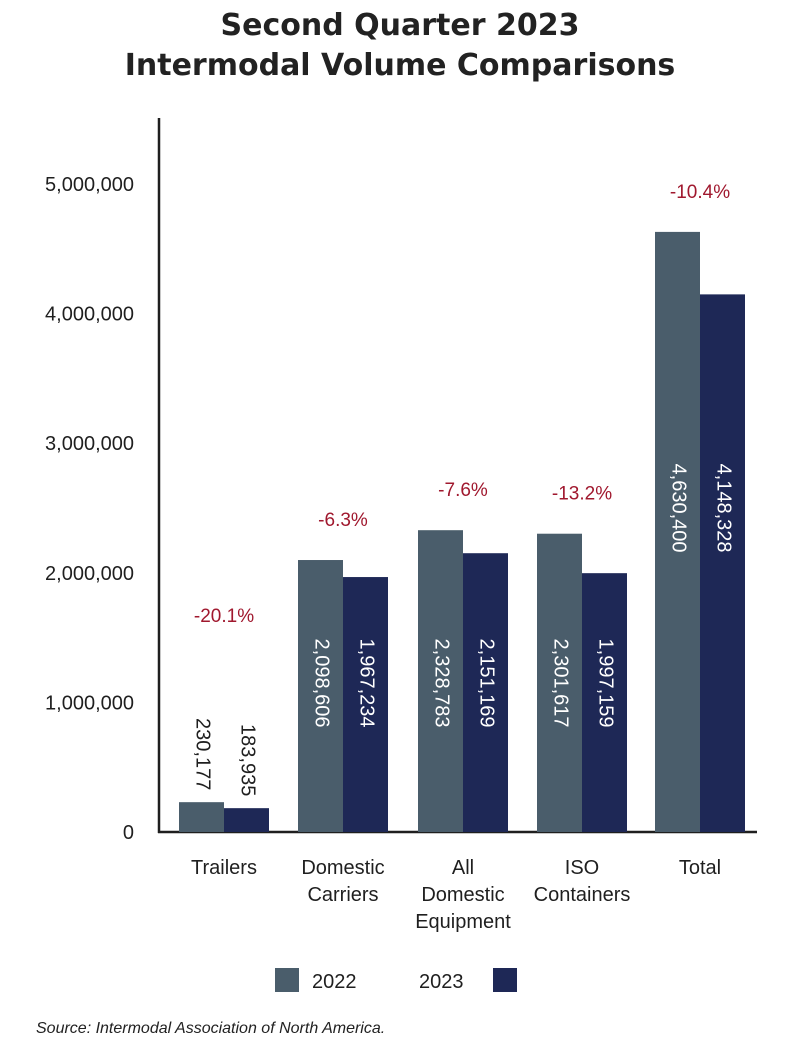 Image resolution: width=800 pixels, height=1050 pixels. What do you see at coordinates (700, 192) in the screenshot?
I see `percent-change-label: -10.4%` at bounding box center [700, 192].